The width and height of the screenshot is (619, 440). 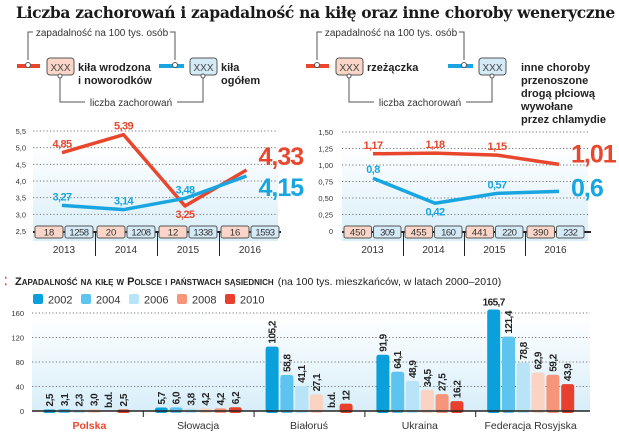 What do you see at coordinates (302, 373) in the screenshot?
I see `bar-data-label: 41,1` at bounding box center [302, 373].